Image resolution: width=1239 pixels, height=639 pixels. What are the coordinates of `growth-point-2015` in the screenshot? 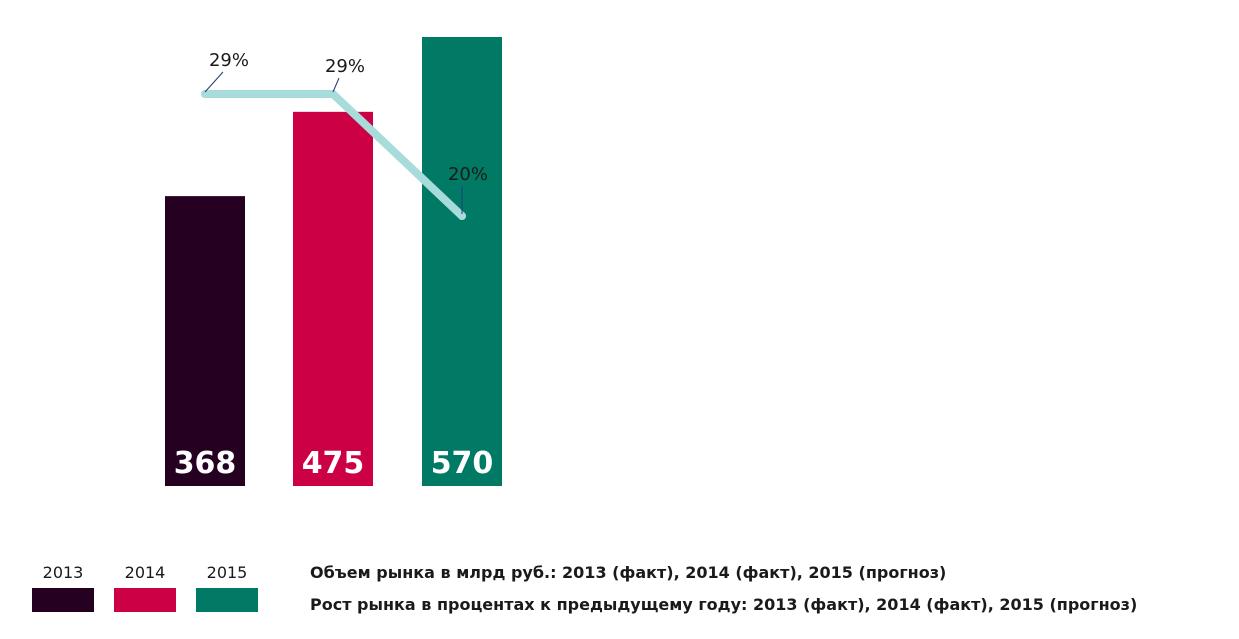 It's located at (462, 216).